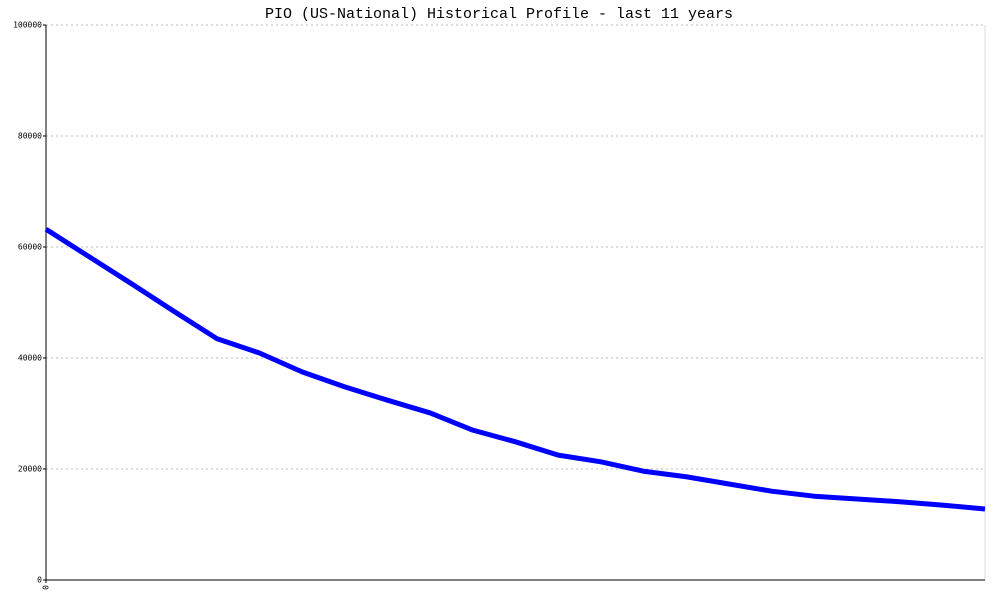 This screenshot has height=600, width=1000. I want to click on y-tick-label: 40000, so click(30, 358).